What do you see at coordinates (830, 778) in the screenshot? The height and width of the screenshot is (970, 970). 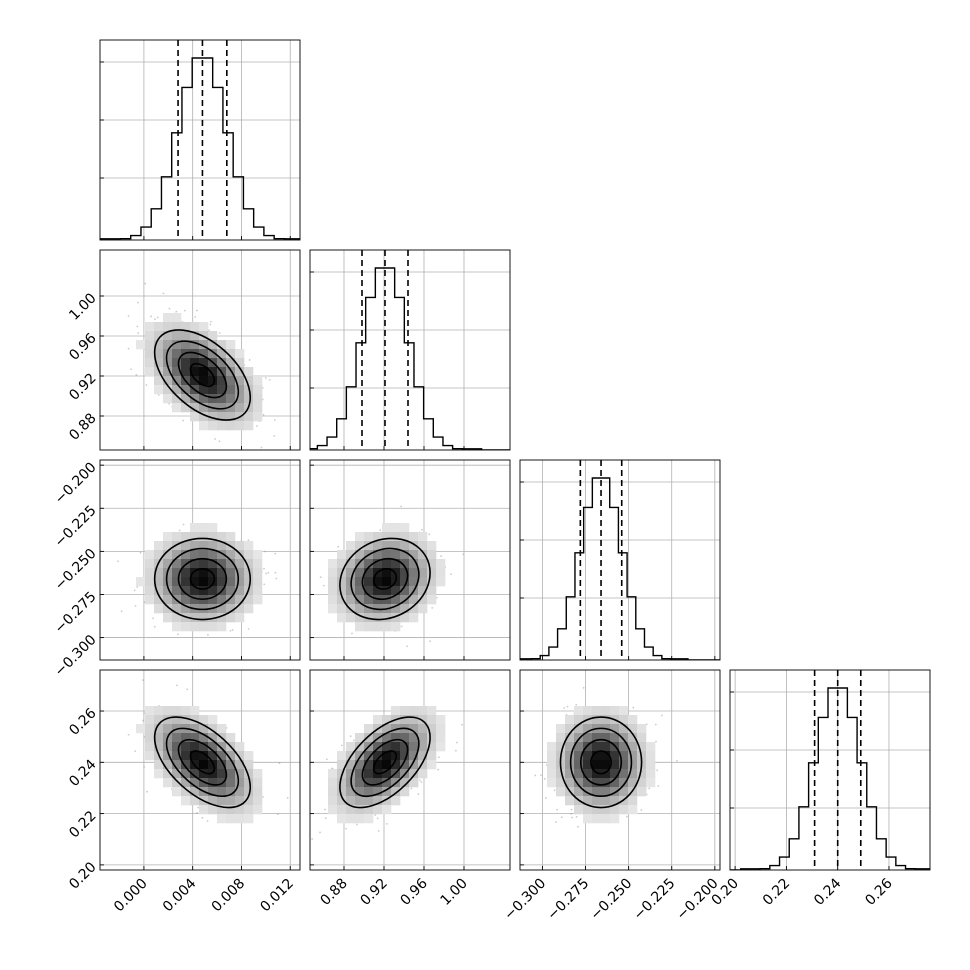 I see `histogram-step` at bounding box center [830, 778].